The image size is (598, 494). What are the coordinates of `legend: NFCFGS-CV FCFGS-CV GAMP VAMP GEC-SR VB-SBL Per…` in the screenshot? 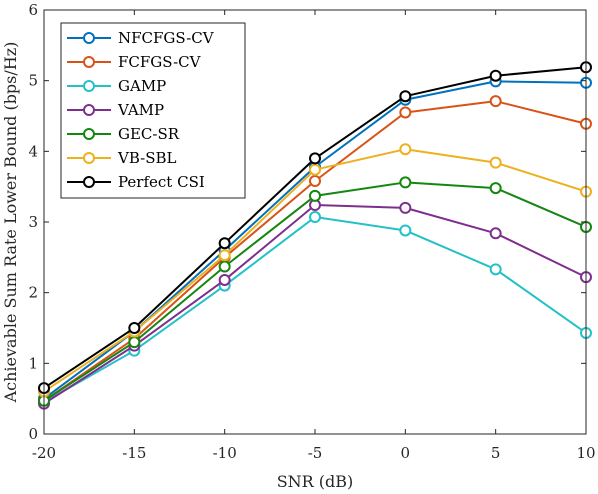 It's located at (153, 110).